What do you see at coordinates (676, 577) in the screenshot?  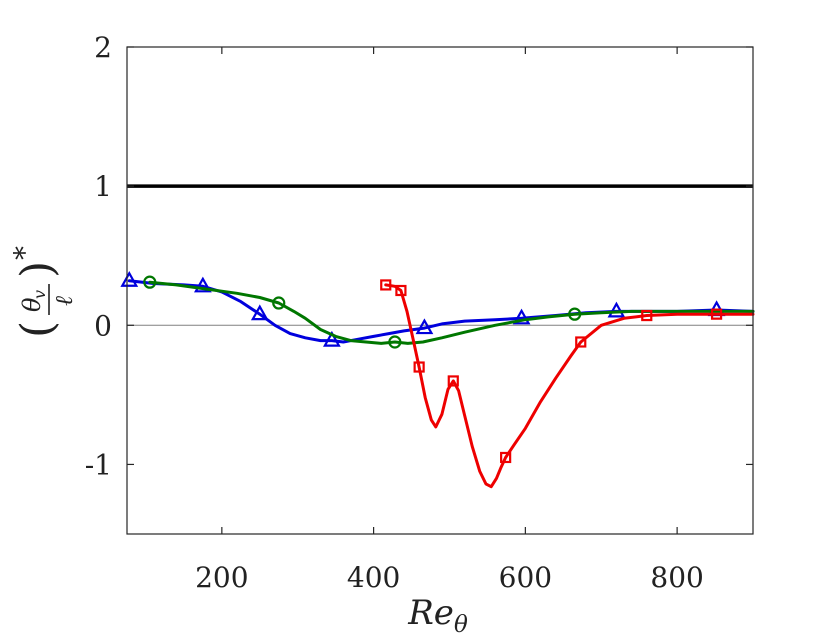 I see `x-tick-label: 800` at bounding box center [676, 577].